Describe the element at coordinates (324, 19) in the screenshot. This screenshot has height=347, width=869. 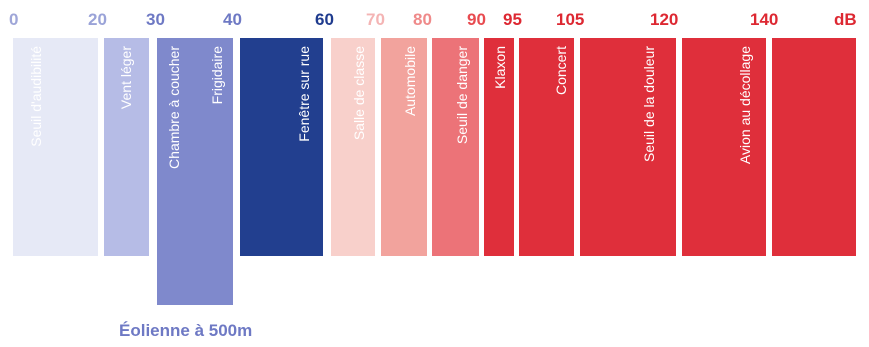
I see `scale-label-60: 60` at that location.